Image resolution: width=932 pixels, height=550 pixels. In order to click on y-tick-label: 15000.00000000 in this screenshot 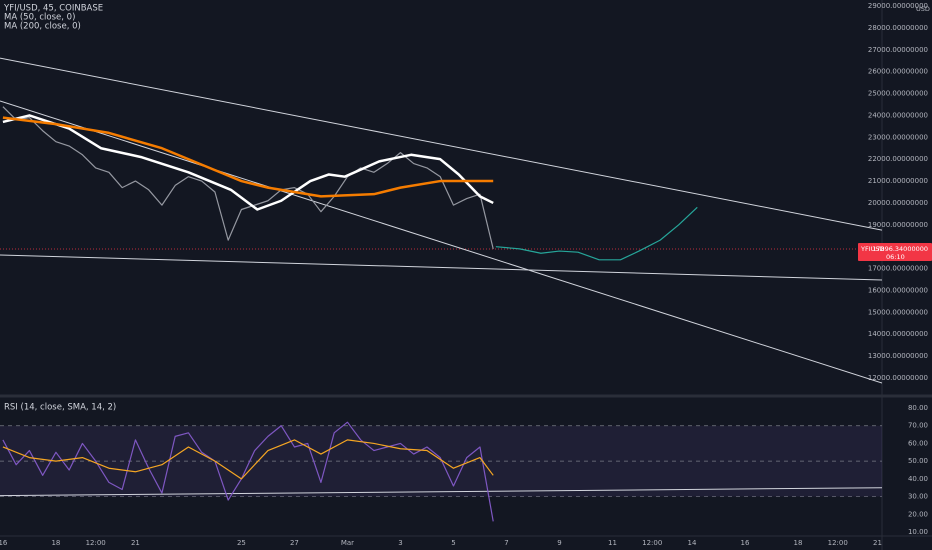, I will do `click(898, 312)`.